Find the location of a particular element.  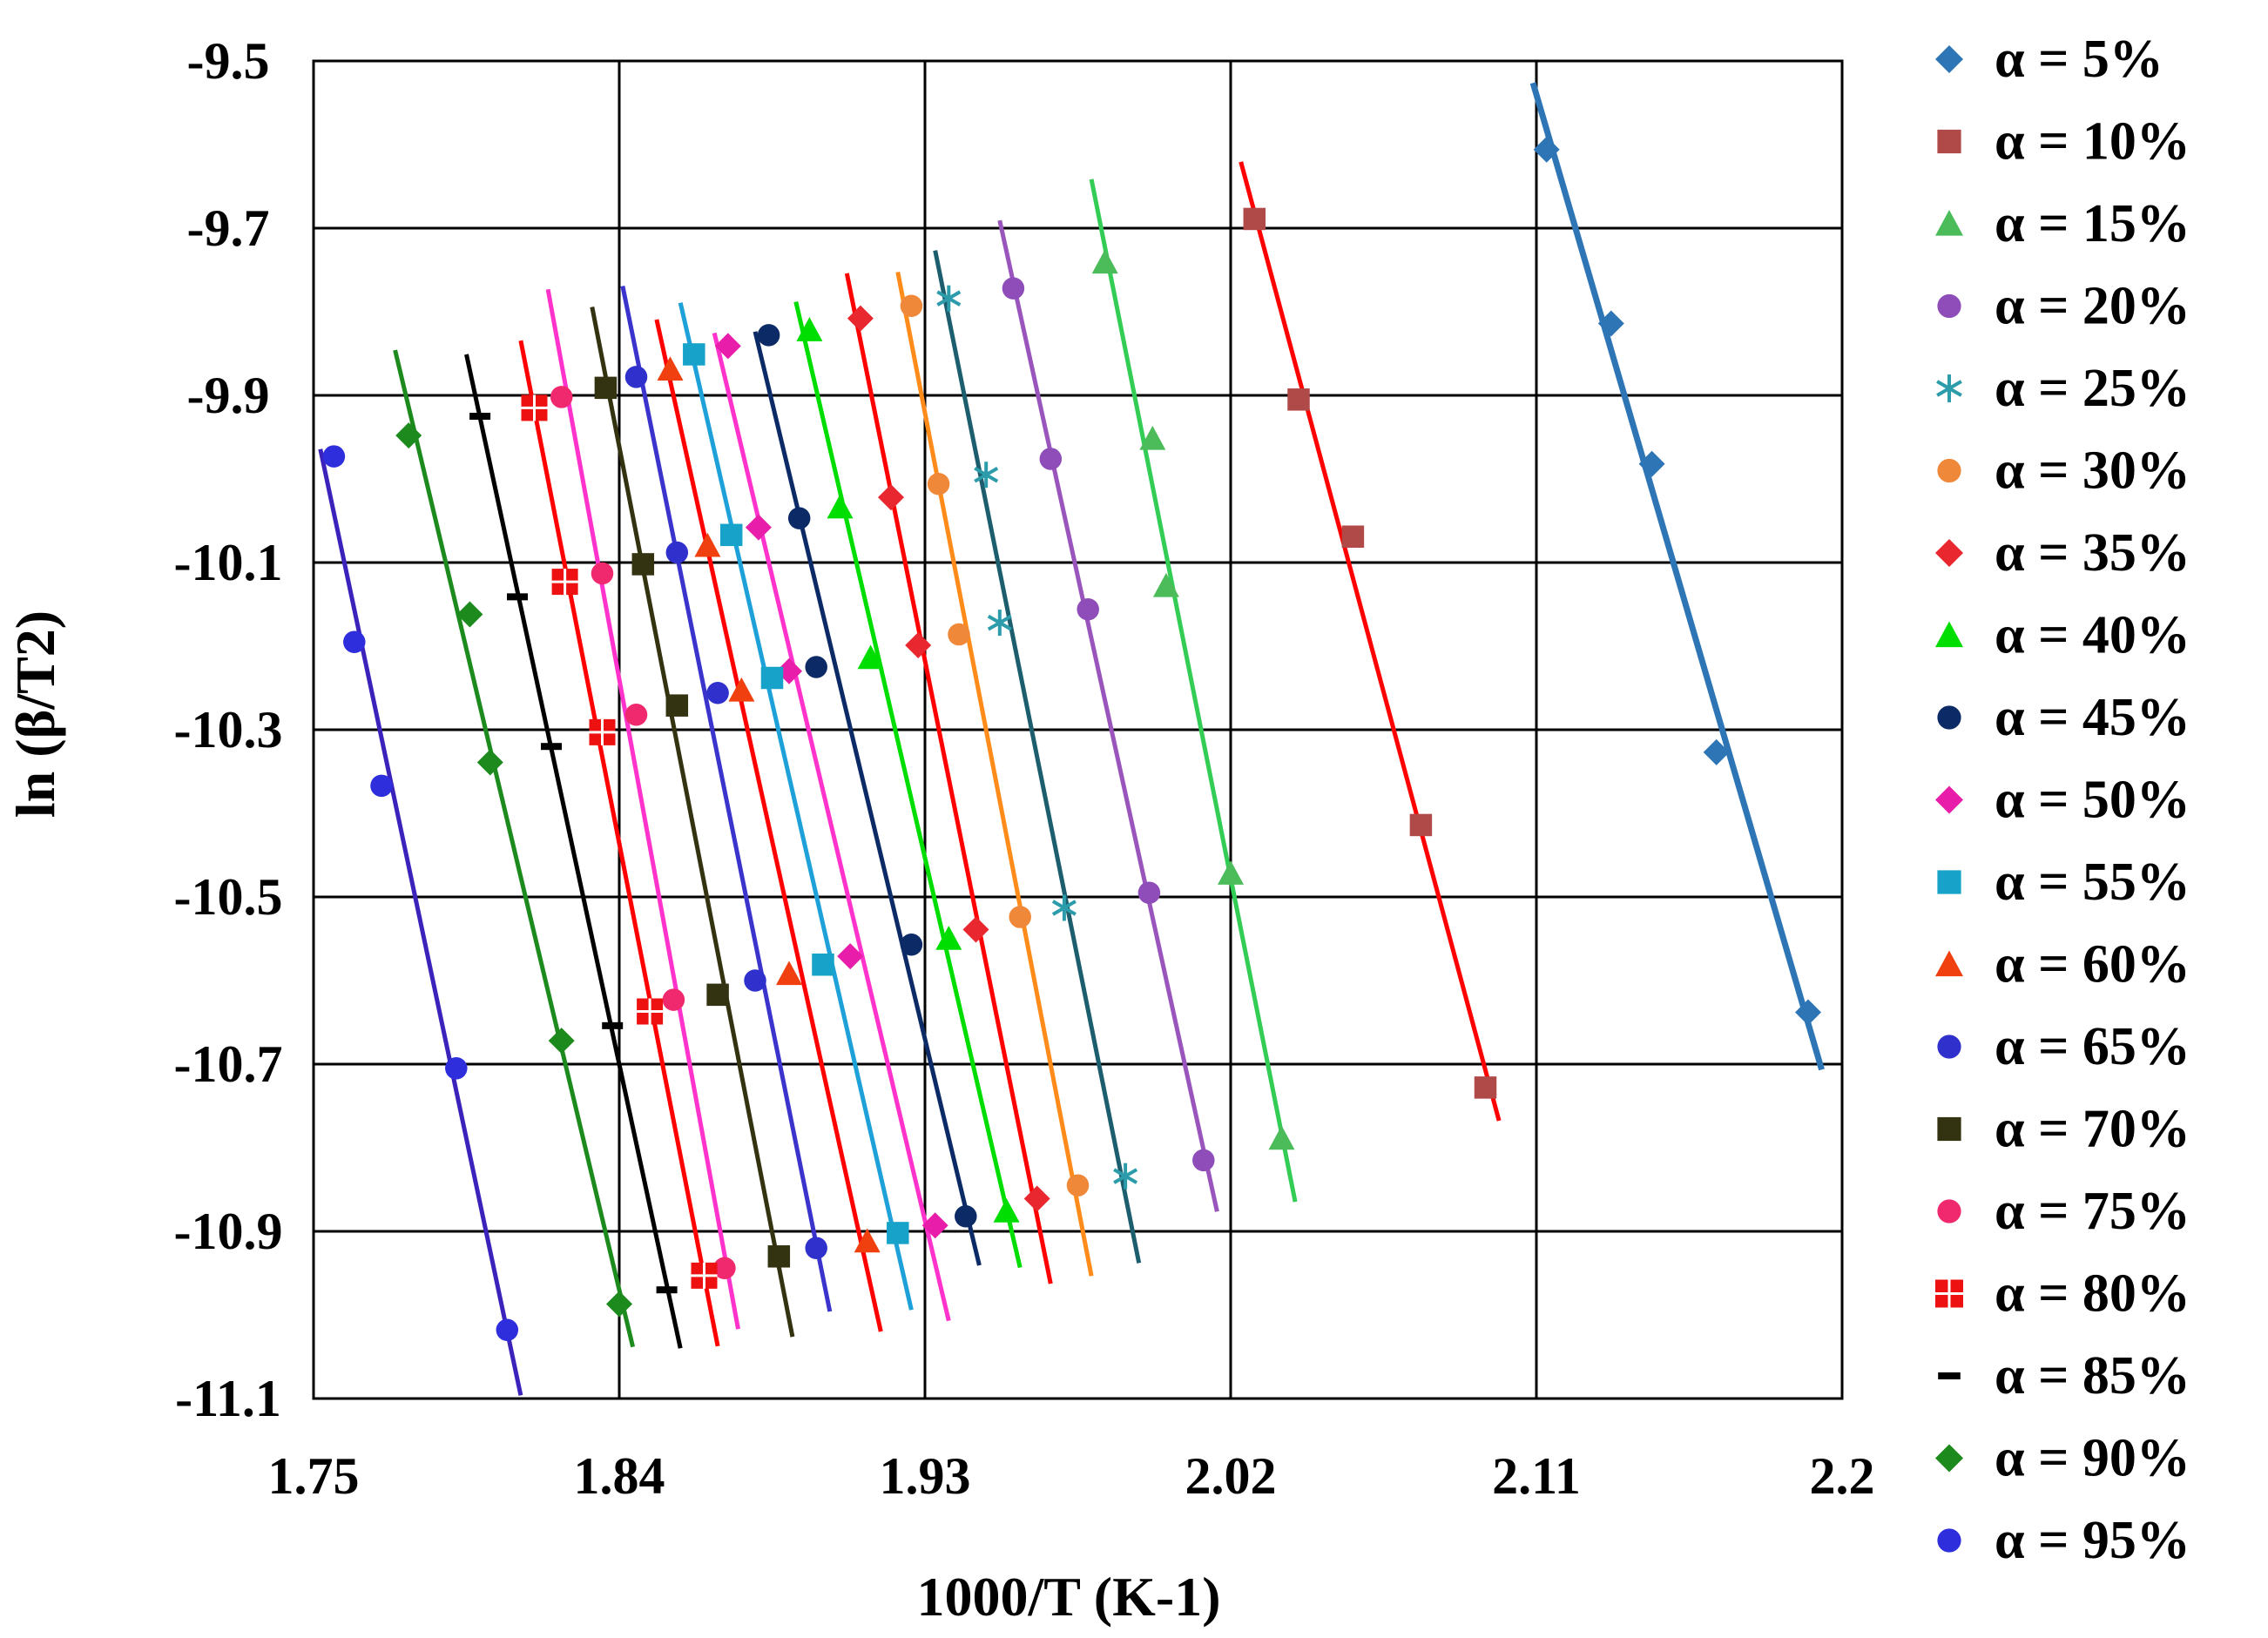

legend-label: α = 20% is located at coordinates (2092, 306).